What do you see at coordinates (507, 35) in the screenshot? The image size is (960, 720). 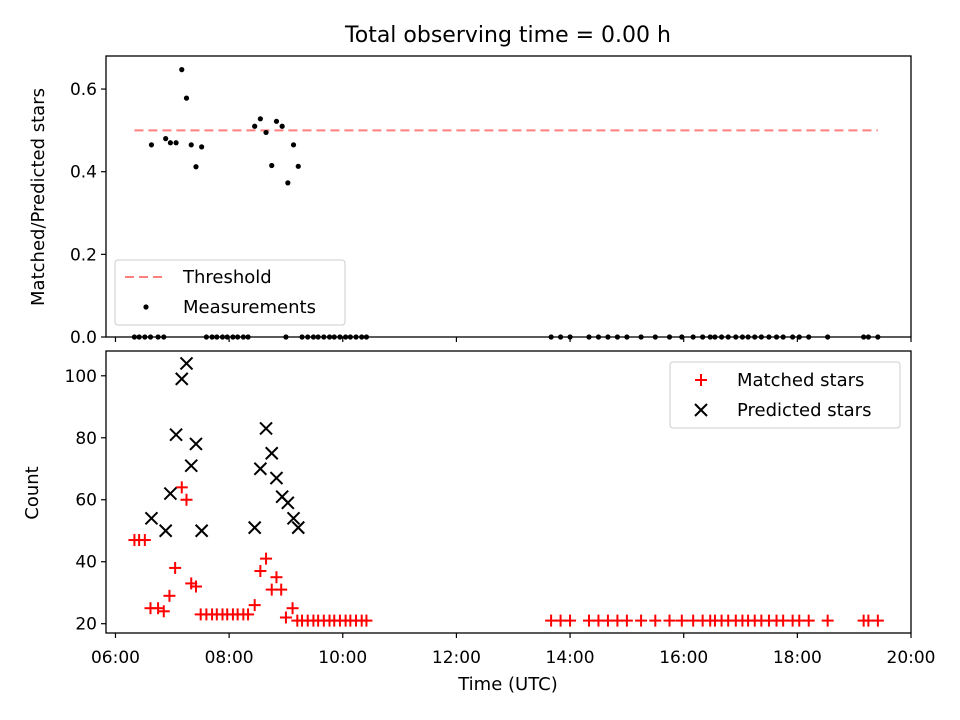 I see `chart-title: Total observing time = 0.00 h` at bounding box center [507, 35].